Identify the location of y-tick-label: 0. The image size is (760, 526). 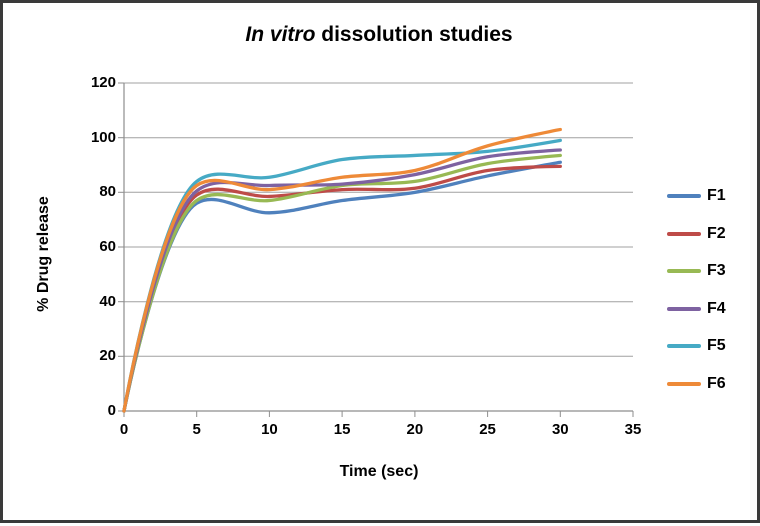
(111, 410).